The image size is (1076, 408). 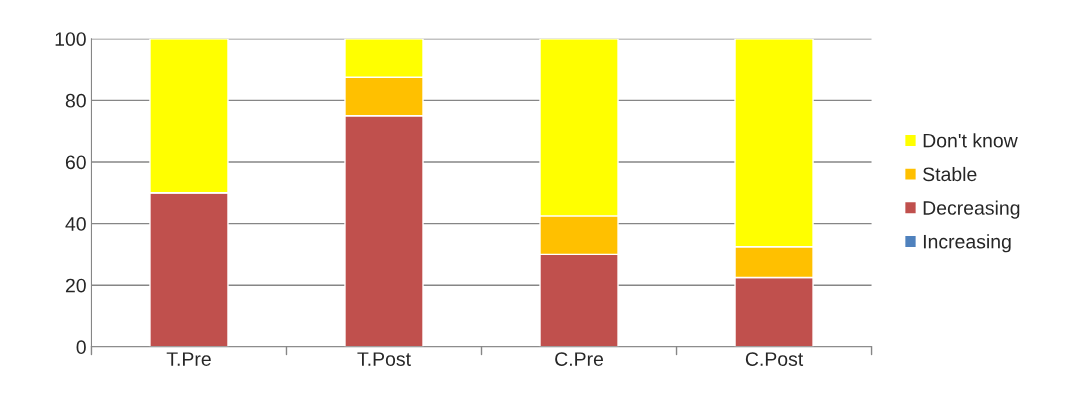 What do you see at coordinates (75, 162) in the screenshot?
I see `y-tick-label: 60` at bounding box center [75, 162].